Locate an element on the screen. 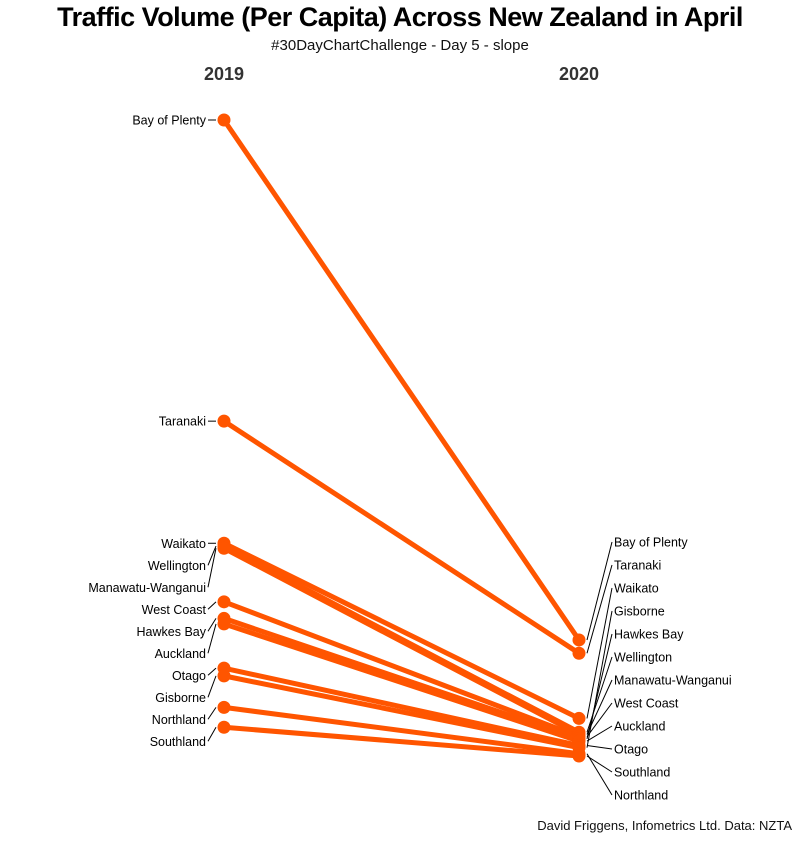 The height and width of the screenshot is (841, 800). label-2020-wellington: Wellington is located at coordinates (643, 658).